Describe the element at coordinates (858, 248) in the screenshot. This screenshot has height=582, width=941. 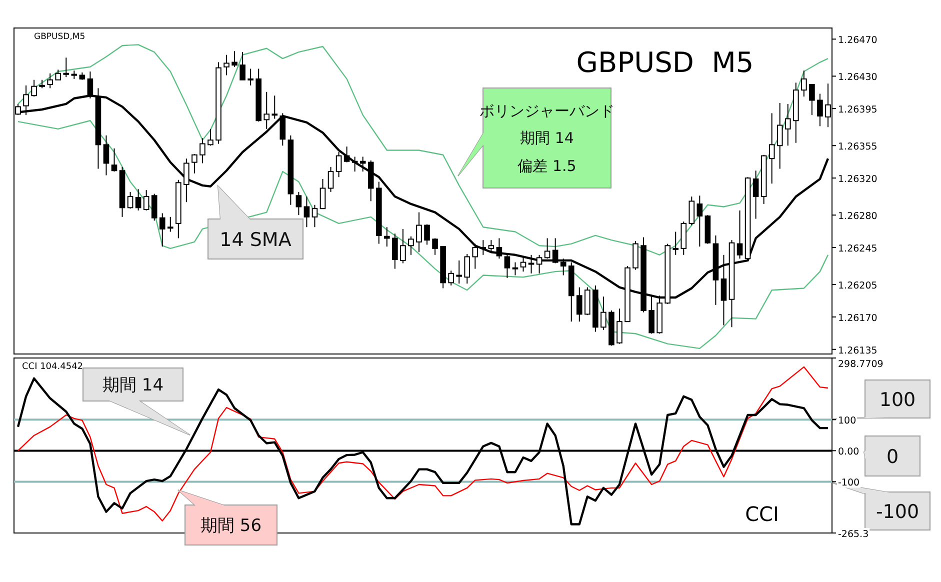
I see `y-tick-label: 1.26245` at that location.